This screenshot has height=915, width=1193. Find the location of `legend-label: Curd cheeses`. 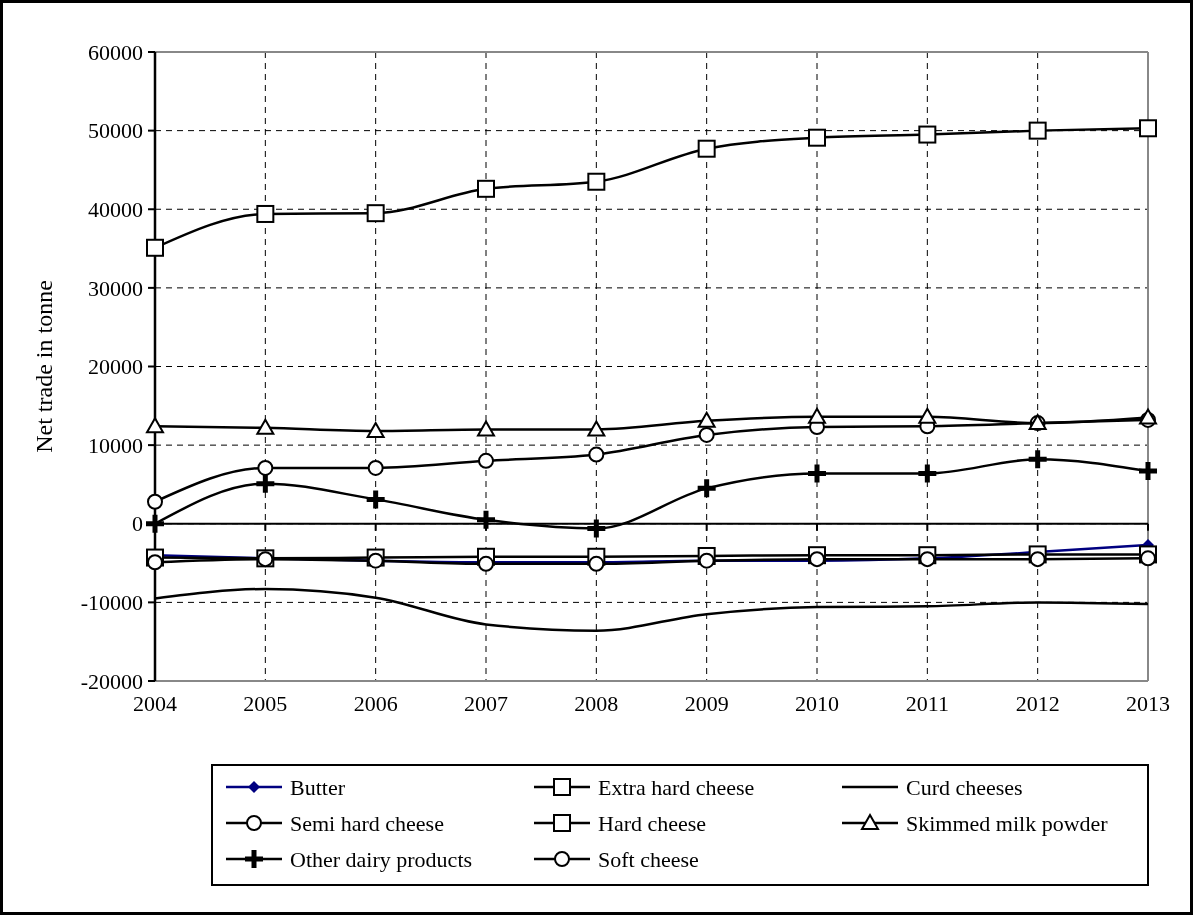

legend-label: Curd cheeses is located at coordinates (964, 787).